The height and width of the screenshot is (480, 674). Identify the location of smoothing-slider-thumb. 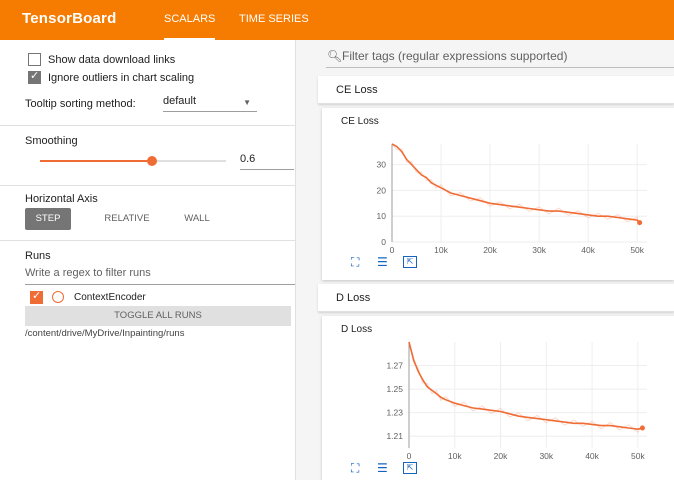
(151, 161).